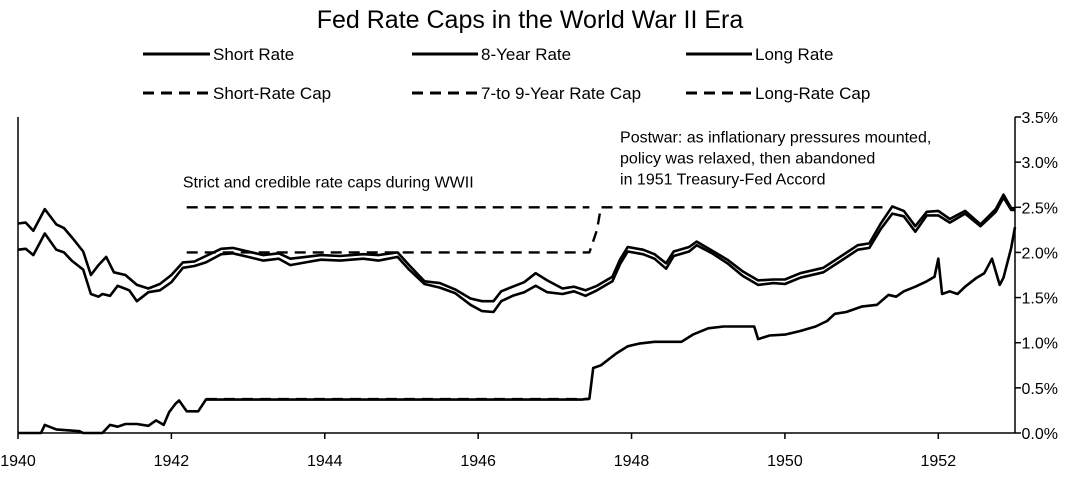  I want to click on annotation-line: in 1951 Treasury-Fed Accord, so click(722, 179).